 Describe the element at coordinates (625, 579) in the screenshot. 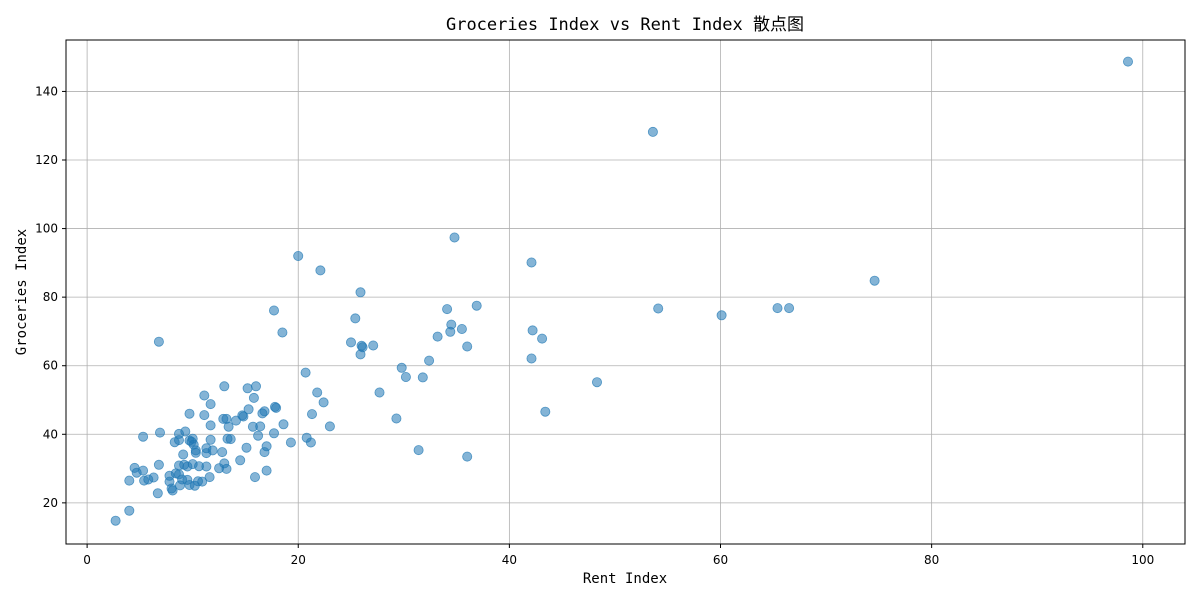

I see `x-axis-label: Rent Index` at that location.